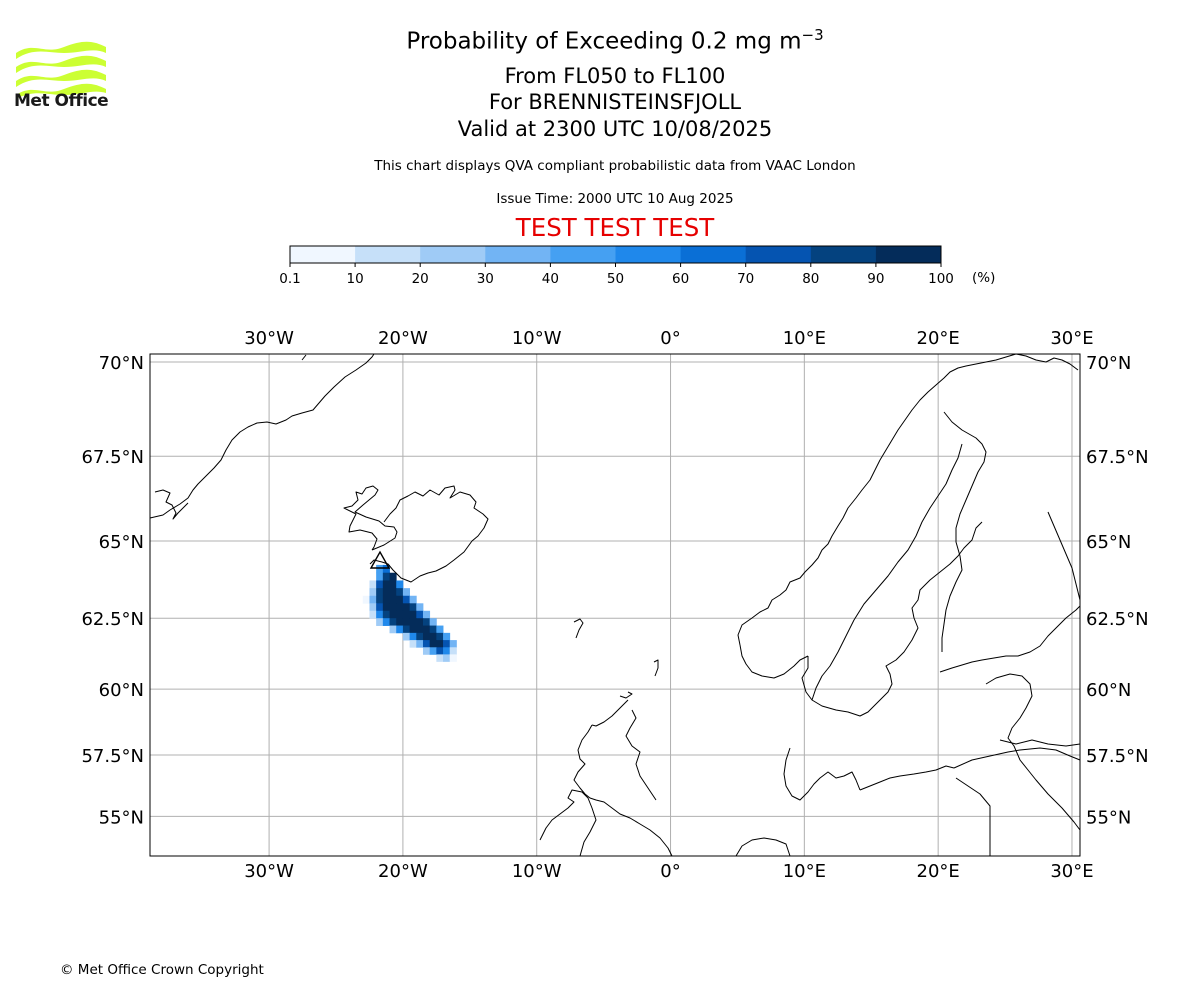 Image resolution: width=1200 pixels, height=1000 pixels. Describe the element at coordinates (615, 129) in the screenshot. I see `valid-time: Valid at 2300 UTC 10/08/2025` at that location.